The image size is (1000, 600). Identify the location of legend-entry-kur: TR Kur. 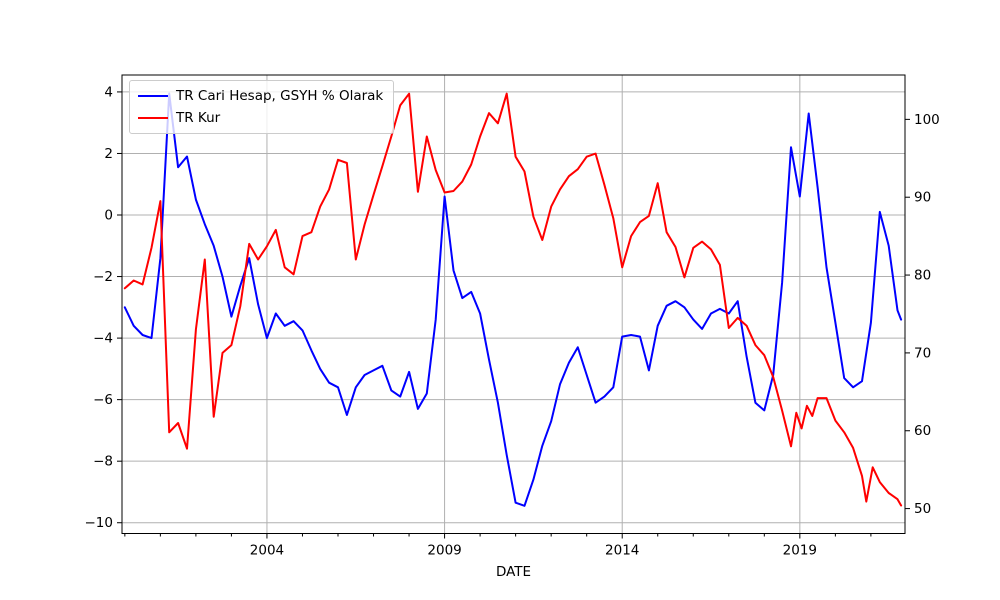
(260, 118).